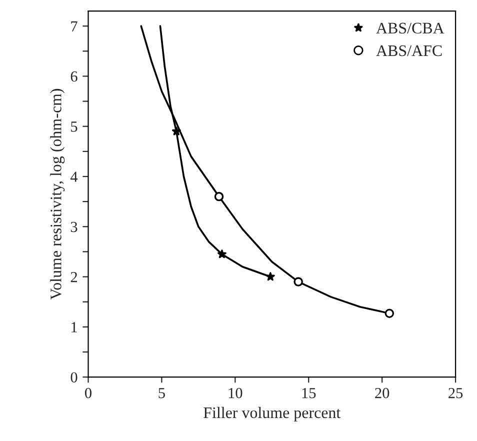 This screenshot has width=477, height=441. What do you see at coordinates (74, 26) in the screenshot?
I see `y-tick-label: 7` at bounding box center [74, 26].